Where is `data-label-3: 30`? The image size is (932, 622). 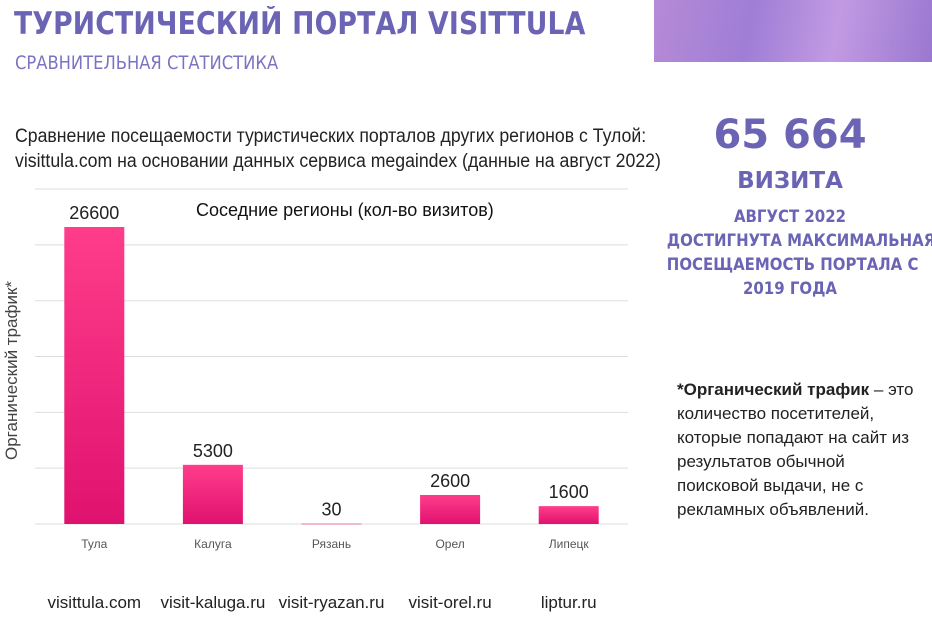 data-label-3: 30 is located at coordinates (331, 510).